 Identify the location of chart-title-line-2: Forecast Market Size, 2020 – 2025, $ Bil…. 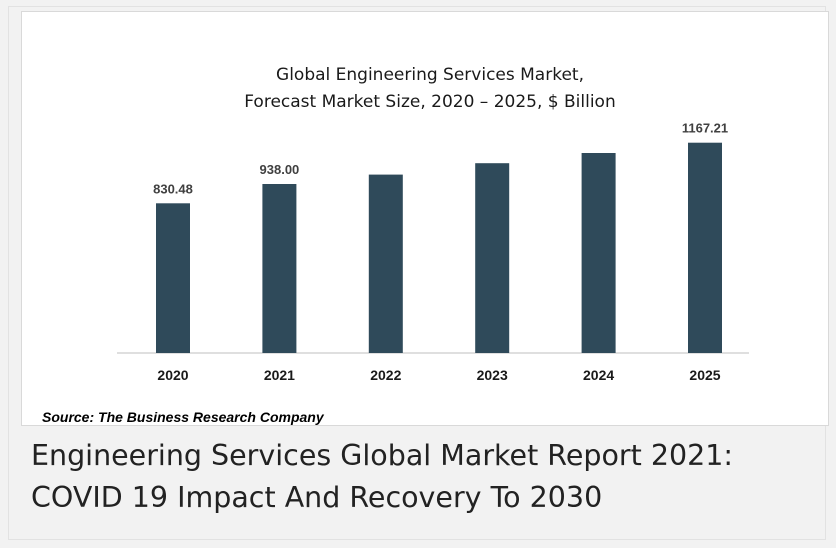
(429, 102).